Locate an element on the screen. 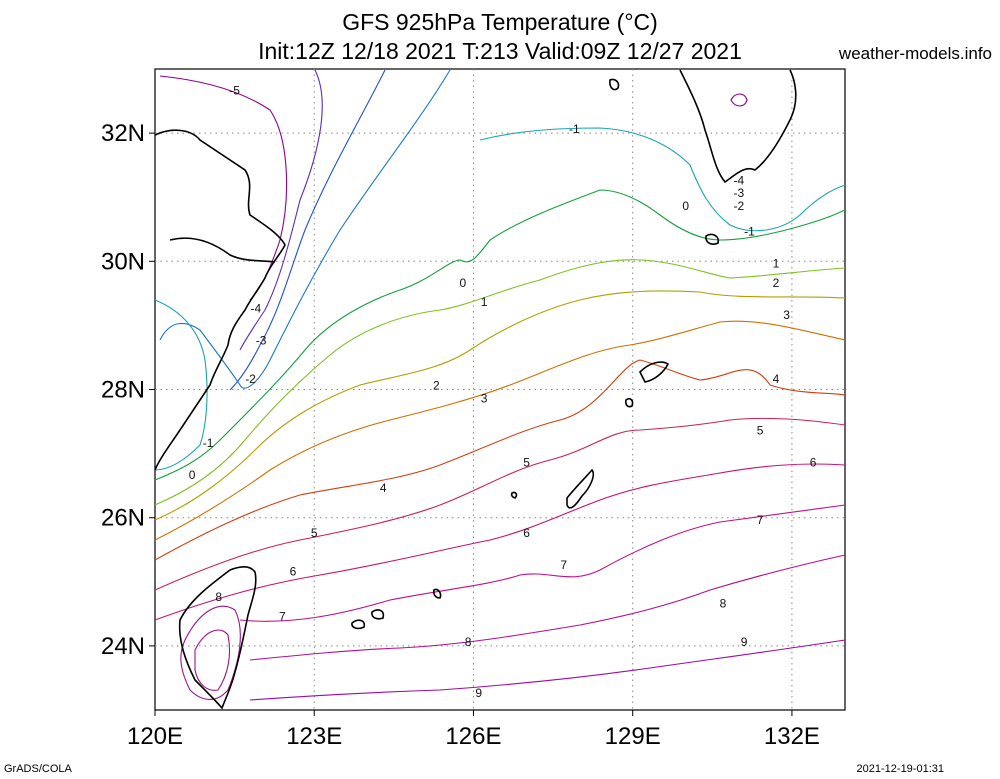 This screenshot has height=779, width=1000. contour-six is located at coordinates (500, 542).